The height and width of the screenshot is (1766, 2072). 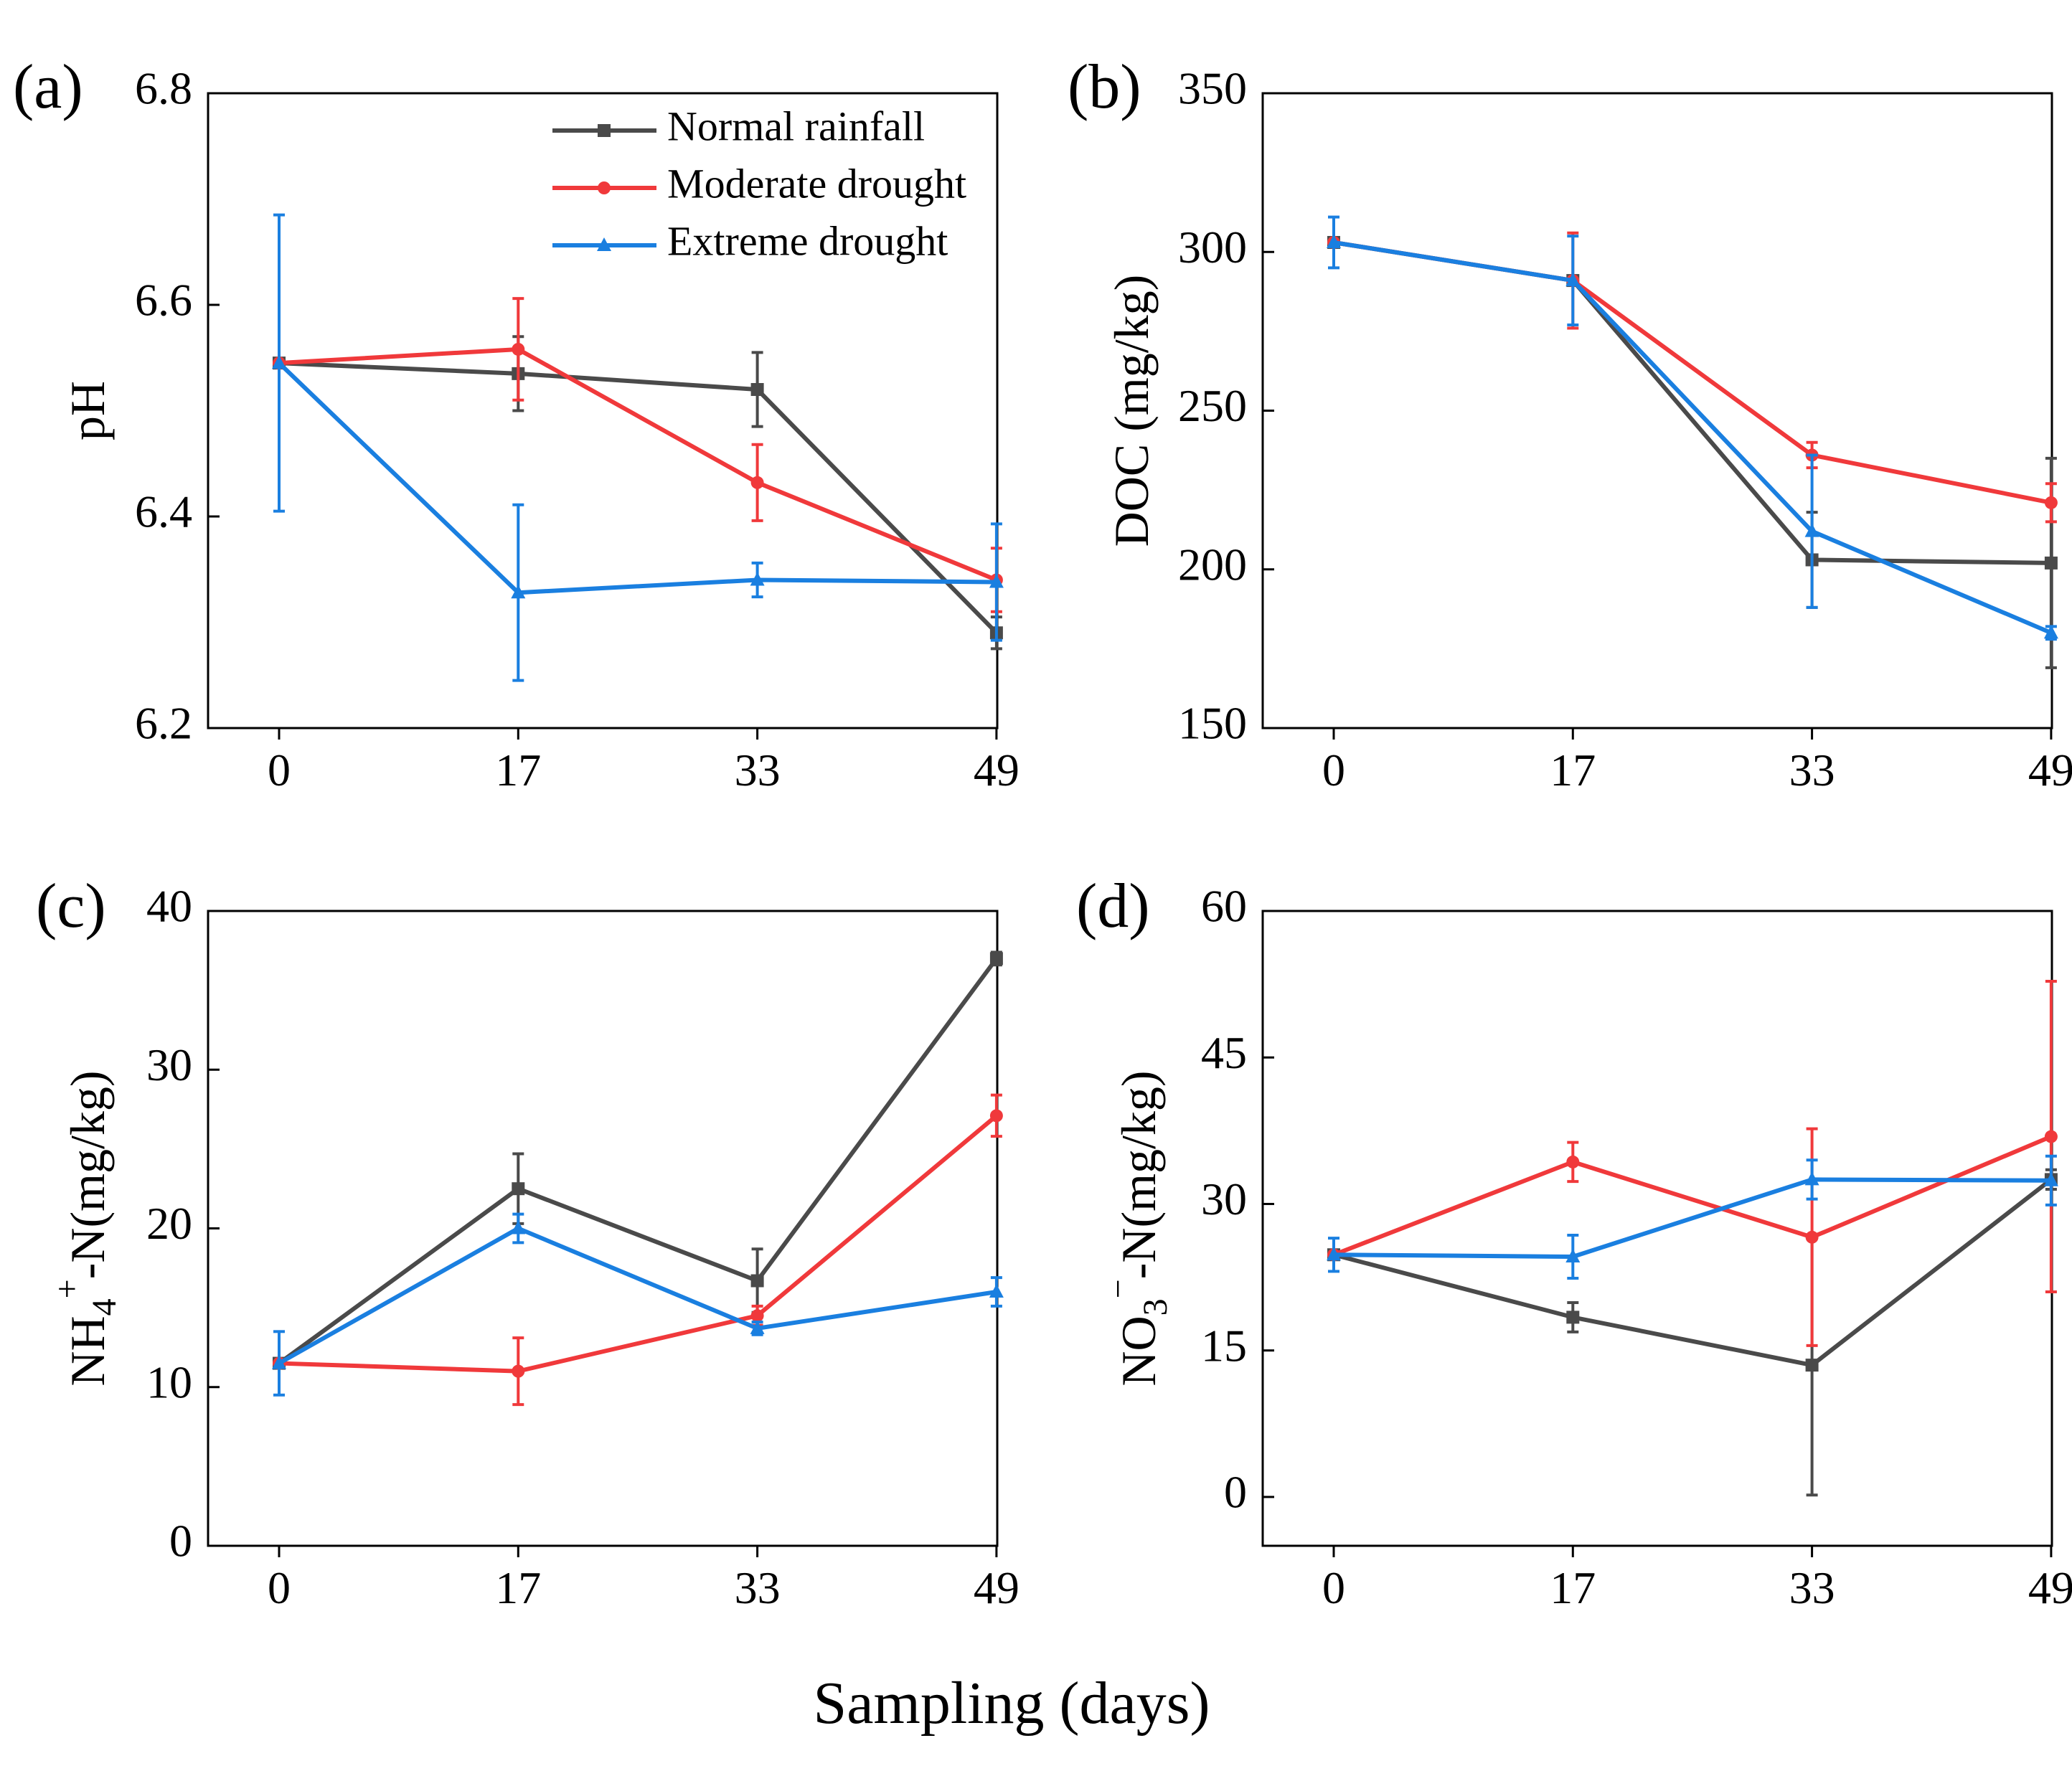 I want to click on y-label-sub: 4, so click(x=104, y=1307).